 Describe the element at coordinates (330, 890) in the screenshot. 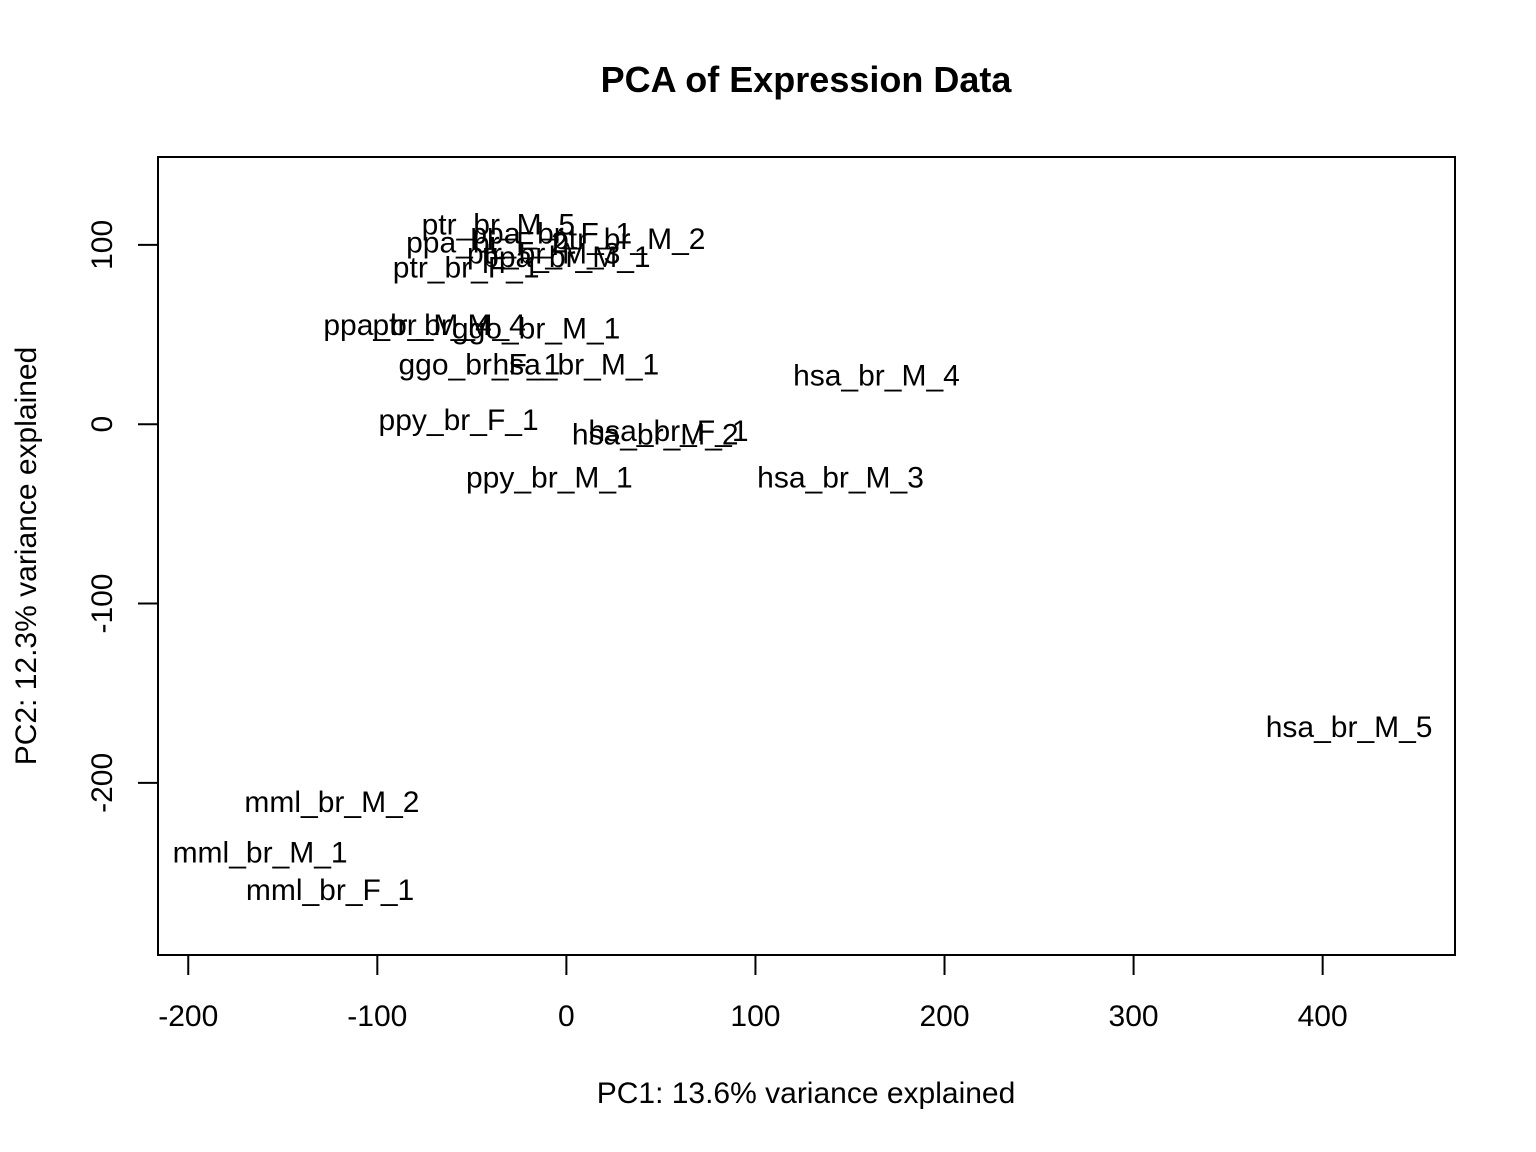

I see `point-label-mml-br-F-1: mml_br_F_1` at that location.